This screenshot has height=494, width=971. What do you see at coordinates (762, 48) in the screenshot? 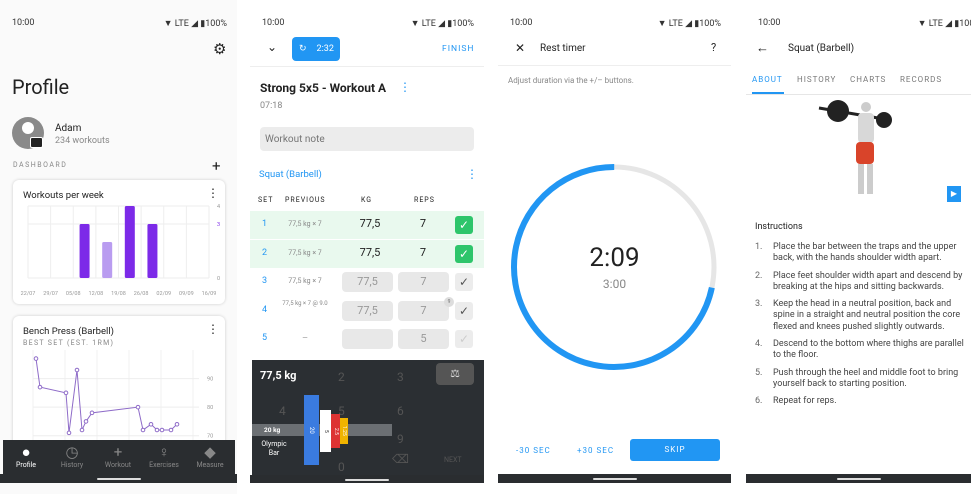
I see `back-arrow-icon: ←` at bounding box center [762, 48].